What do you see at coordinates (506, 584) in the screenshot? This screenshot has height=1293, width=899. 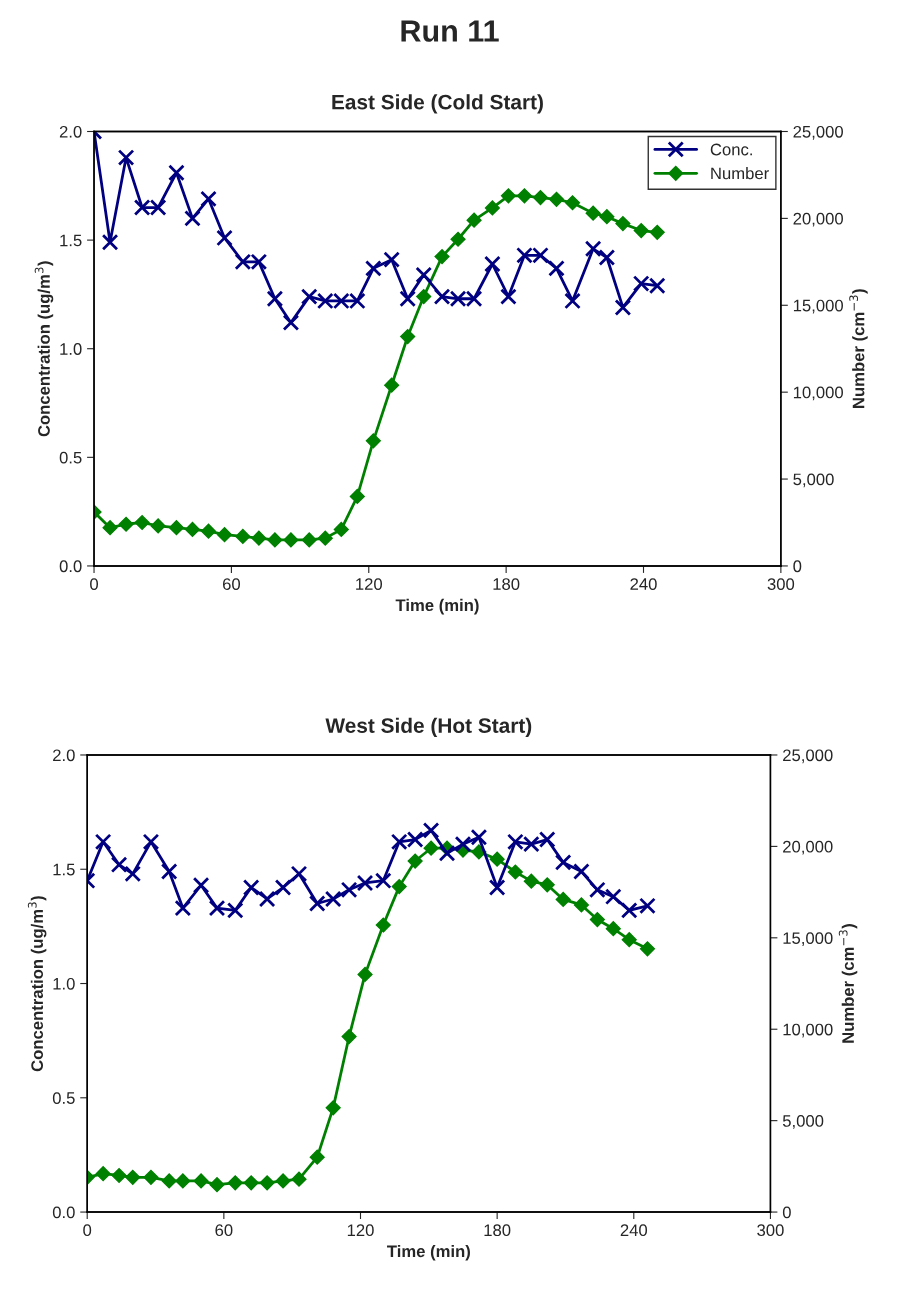 I see `x-tick-label: 180` at bounding box center [506, 584].